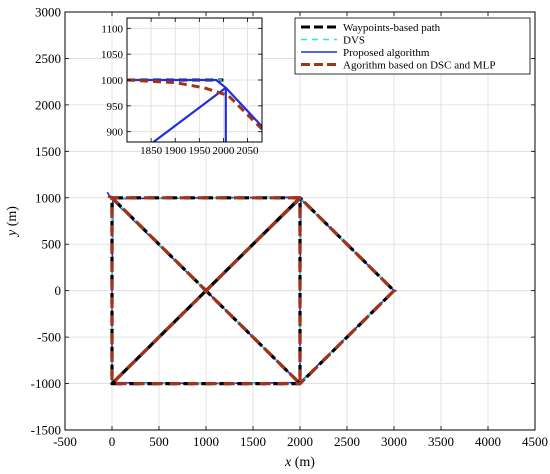 The width and height of the screenshot is (550, 474). I want to click on inset-y-tick-label: 950, so click(115, 107).